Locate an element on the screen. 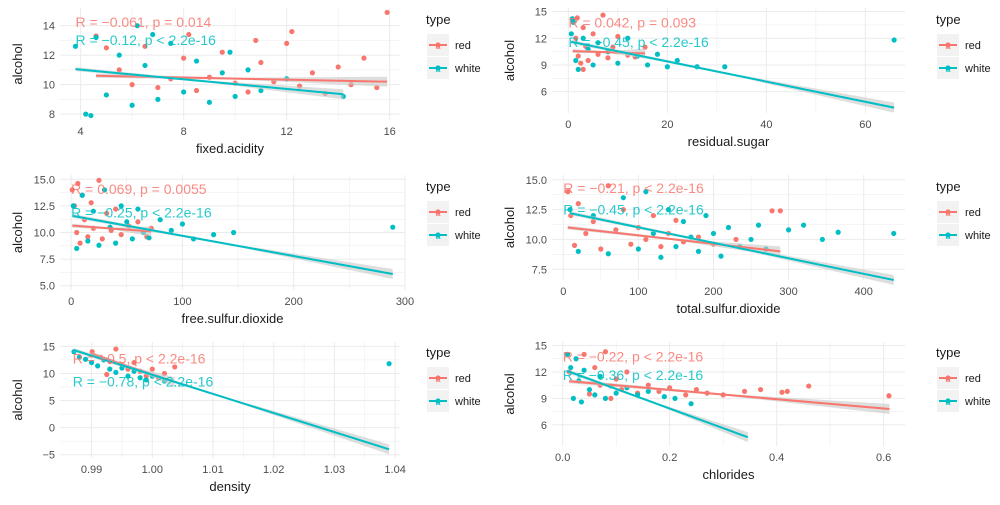 This screenshot has width=1000, height=505. x-tick-label: 4 is located at coordinates (81, 132).